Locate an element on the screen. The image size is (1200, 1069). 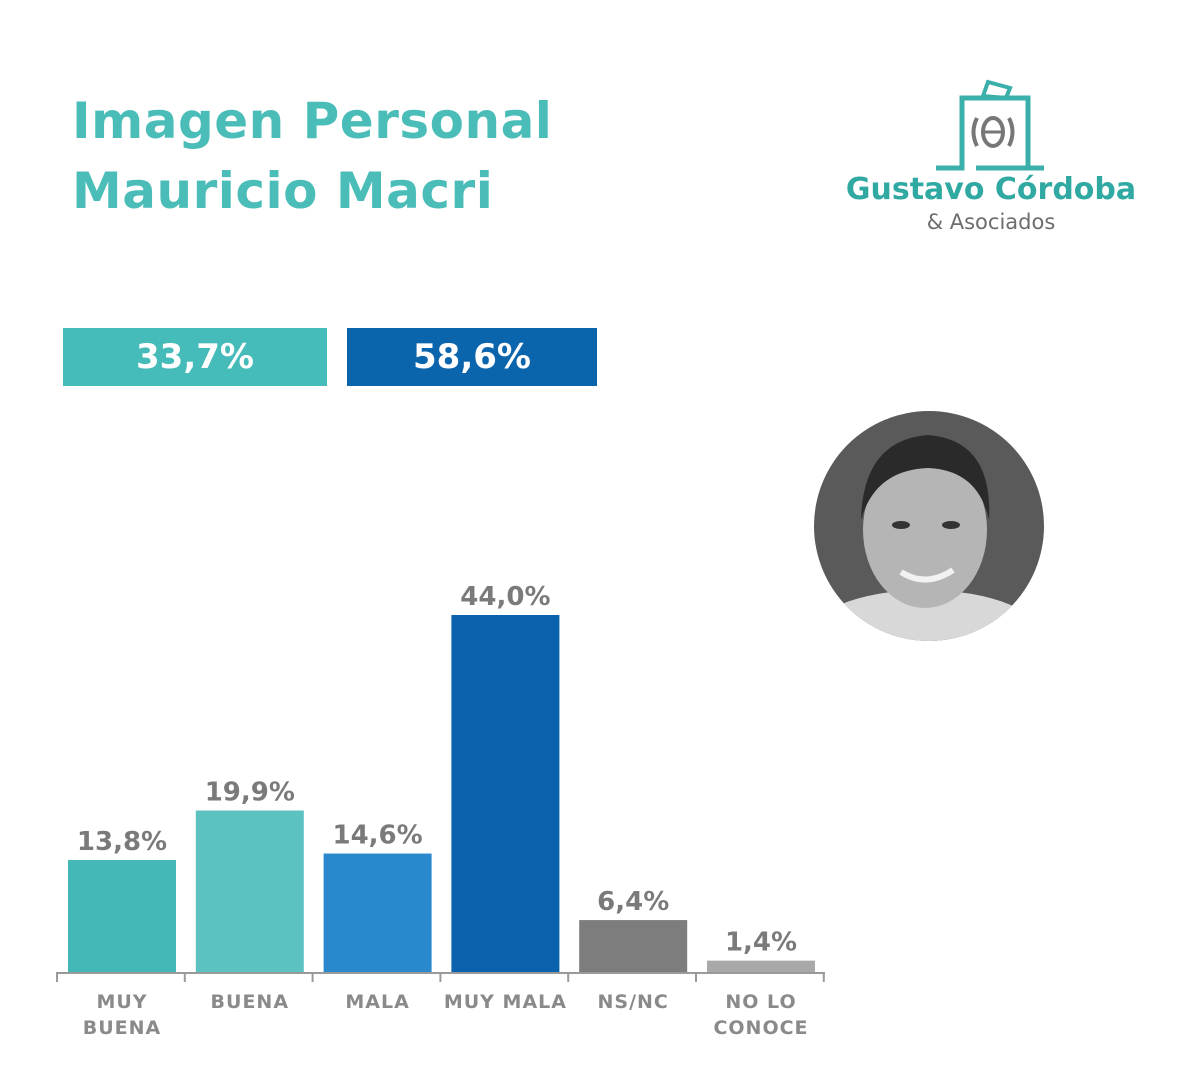
portrait-photo is located at coordinates (929, 526).